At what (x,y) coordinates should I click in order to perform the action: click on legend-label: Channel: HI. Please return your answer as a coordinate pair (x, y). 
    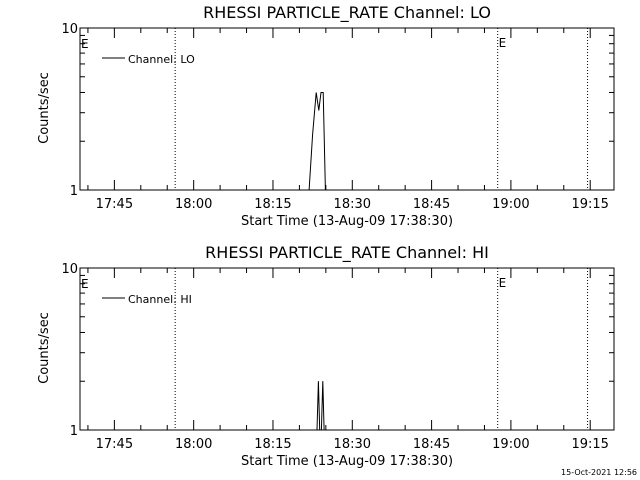
    Looking at the image, I should click on (160, 299).